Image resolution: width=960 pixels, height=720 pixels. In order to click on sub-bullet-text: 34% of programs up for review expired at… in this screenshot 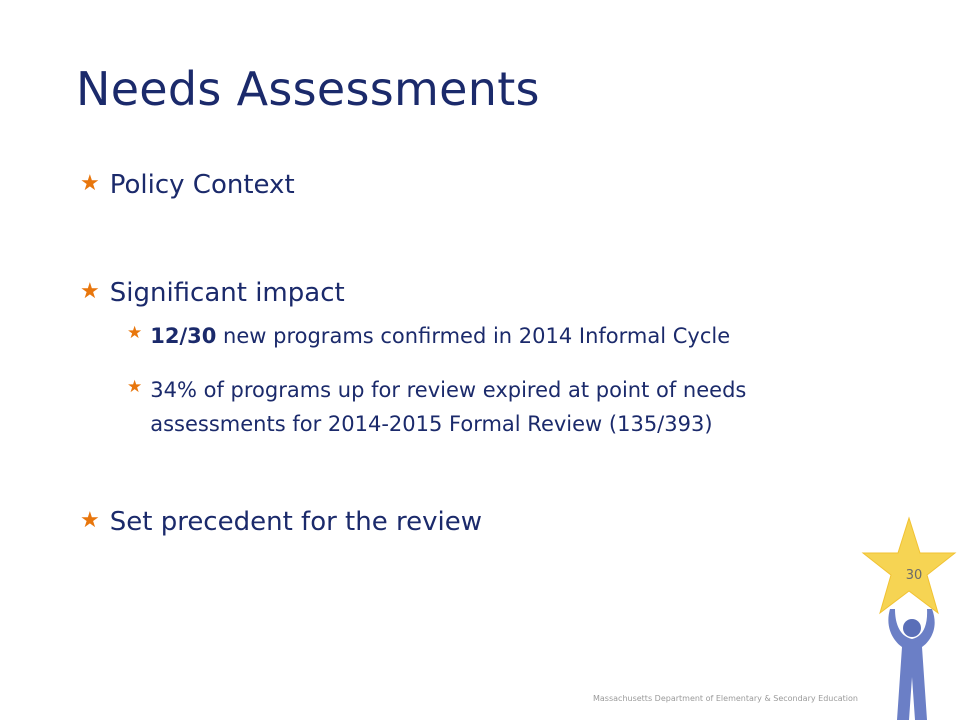, I will do `click(448, 407)`.